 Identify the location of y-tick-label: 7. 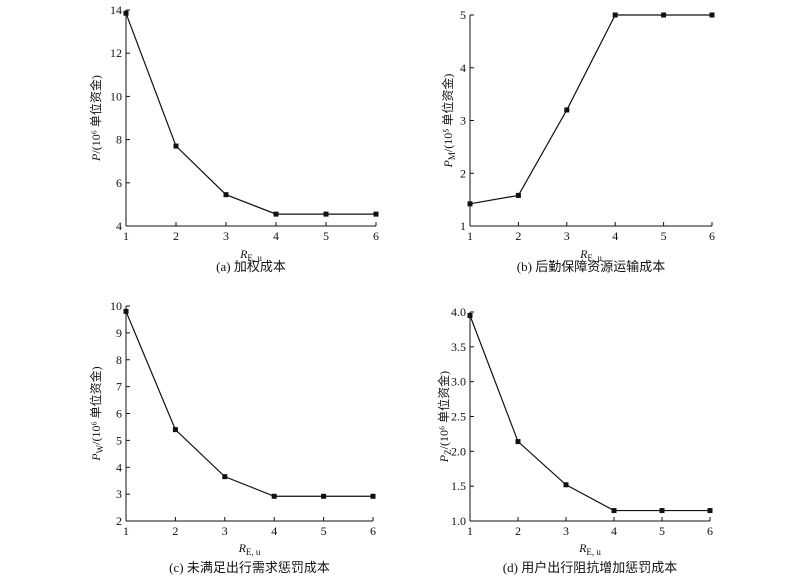
(119, 387).